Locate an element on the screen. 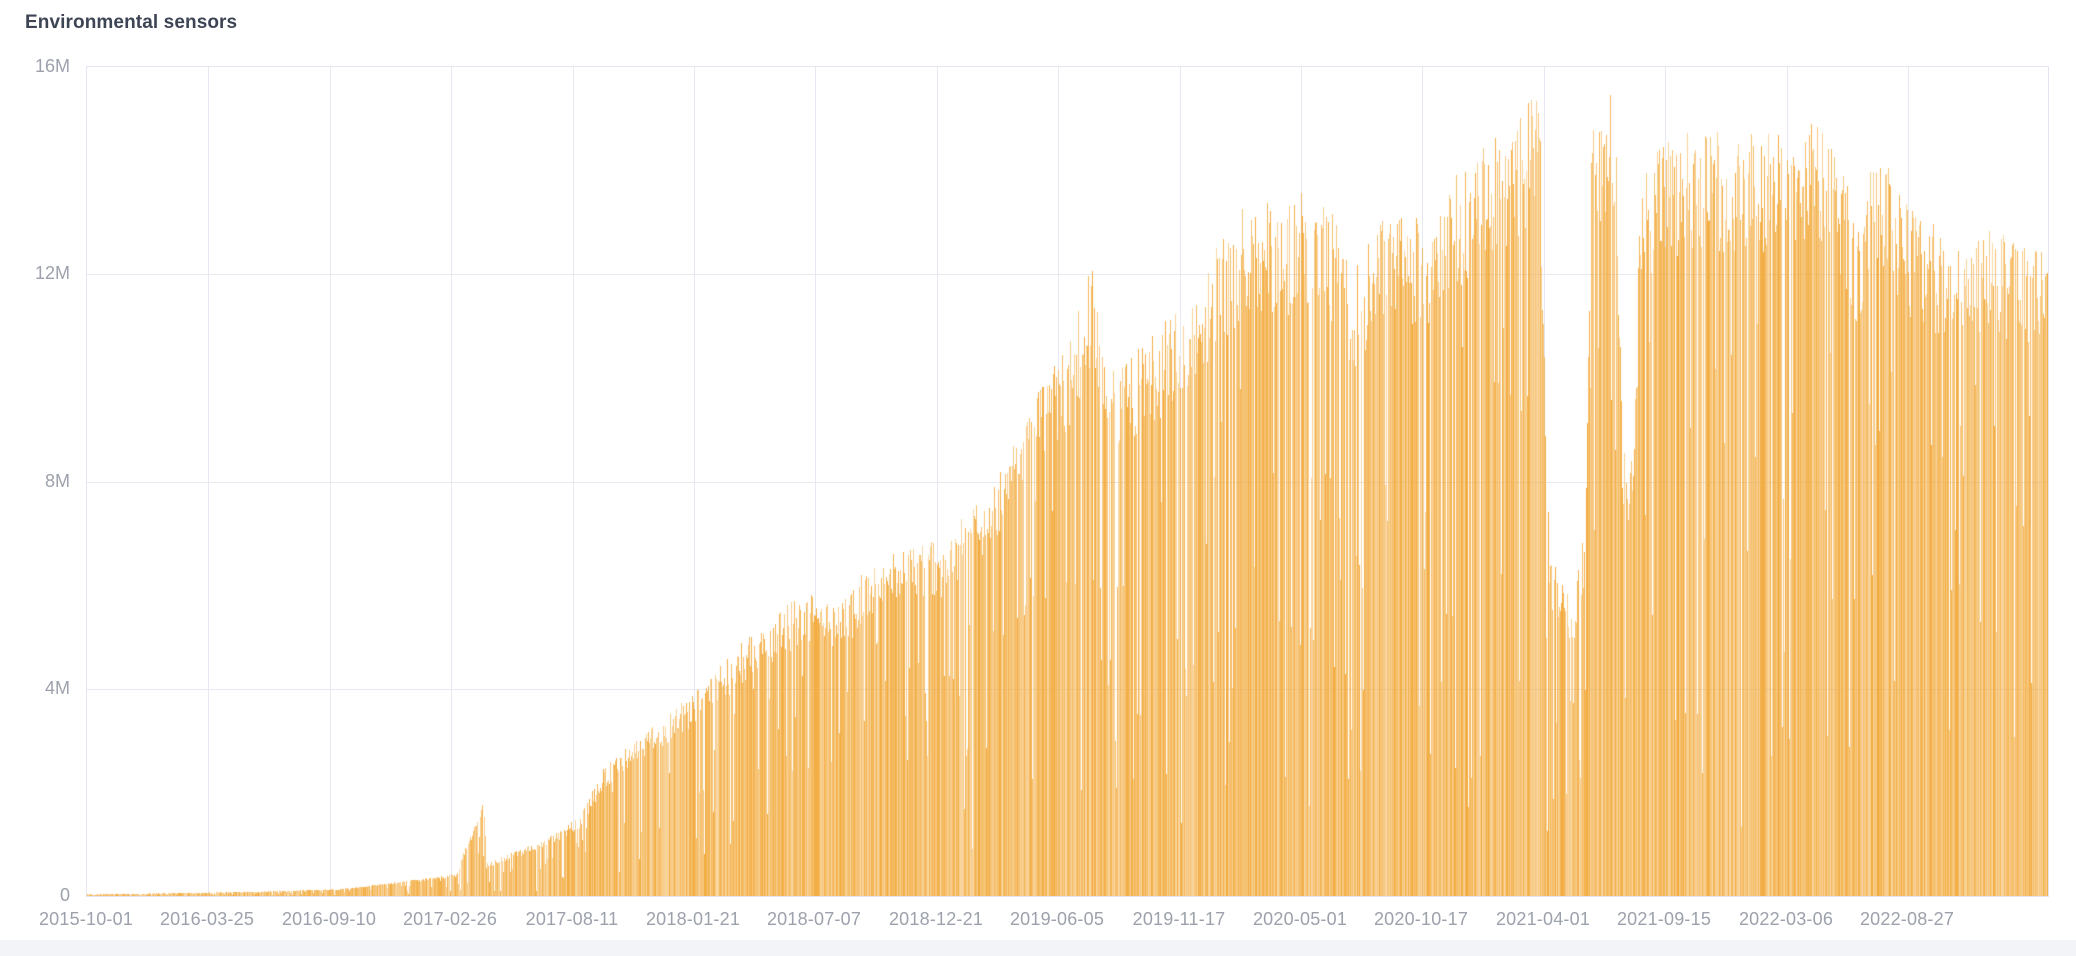  x-tick-label: 2018-01-21 is located at coordinates (693, 919).